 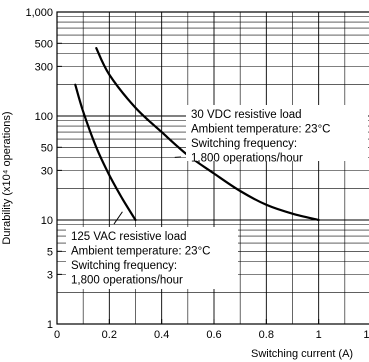 What do you see at coordinates (161, 335) in the screenshot?
I see `x-tick-label: 0.4` at bounding box center [161, 335].